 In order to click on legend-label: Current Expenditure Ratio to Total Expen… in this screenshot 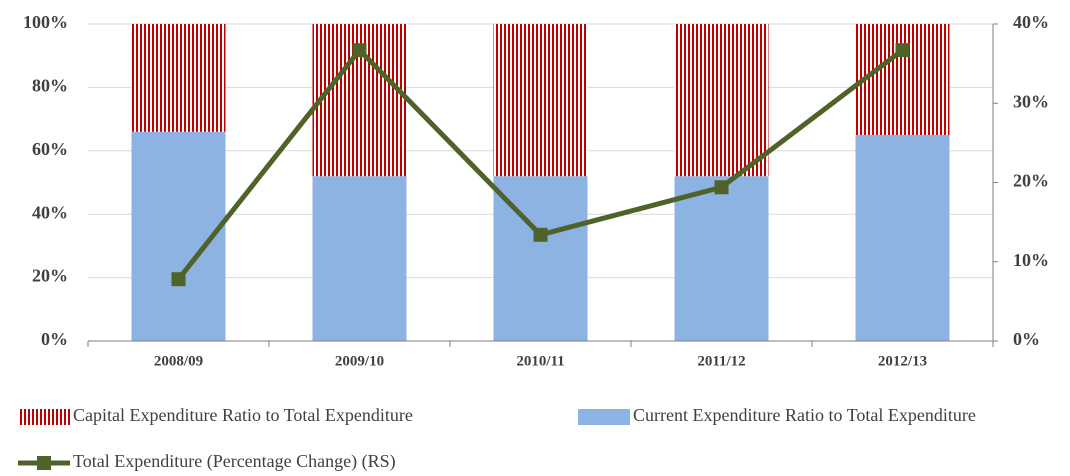, I will do `click(804, 415)`.